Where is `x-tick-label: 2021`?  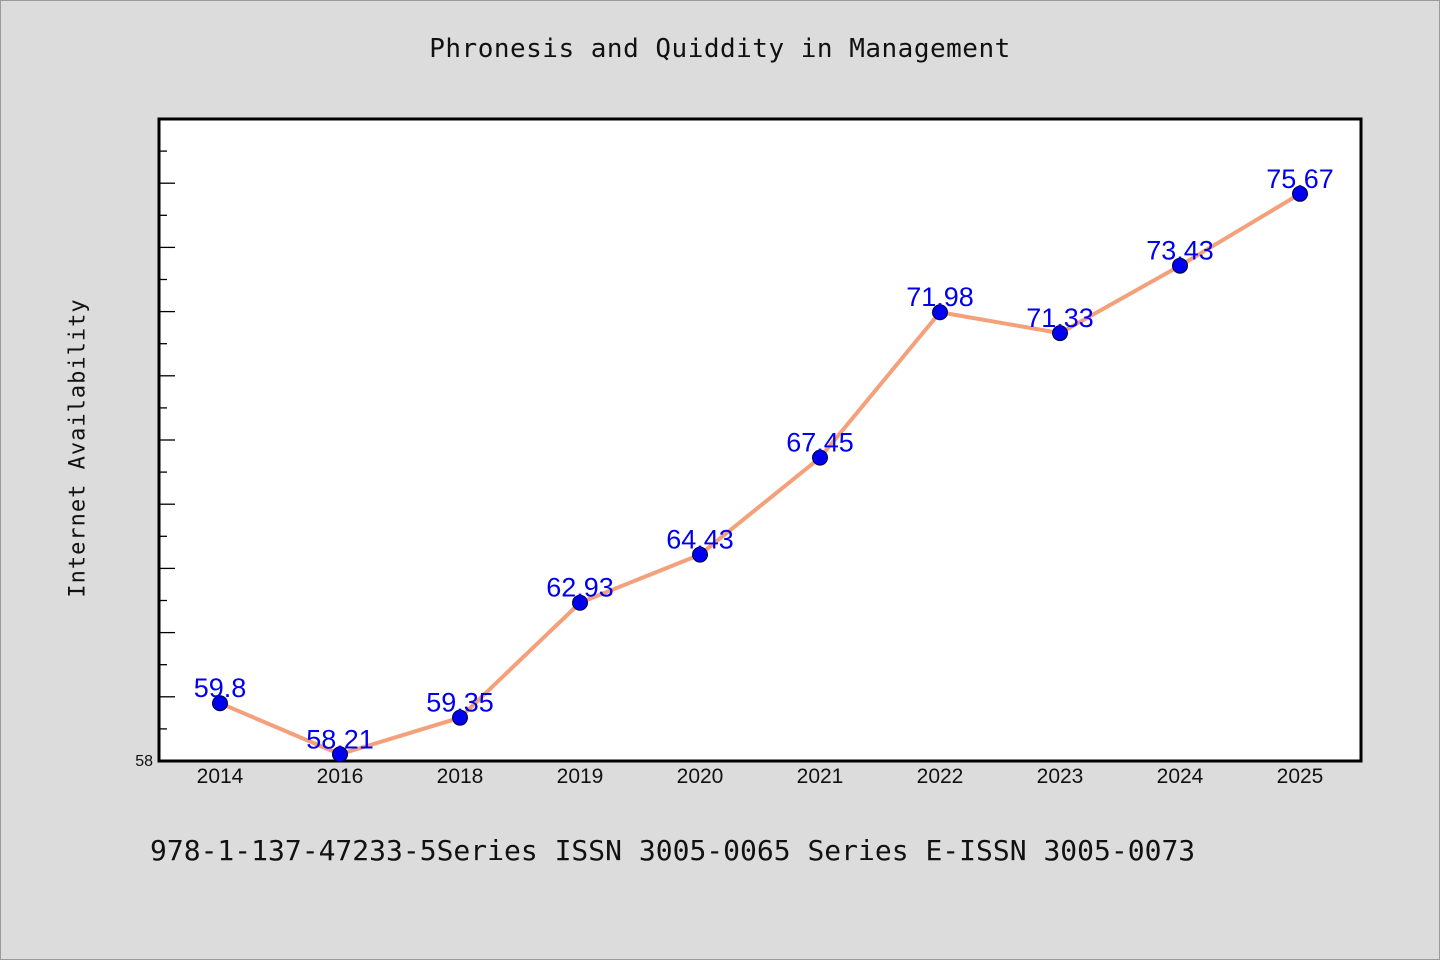
x-tick-label: 2021 is located at coordinates (820, 776).